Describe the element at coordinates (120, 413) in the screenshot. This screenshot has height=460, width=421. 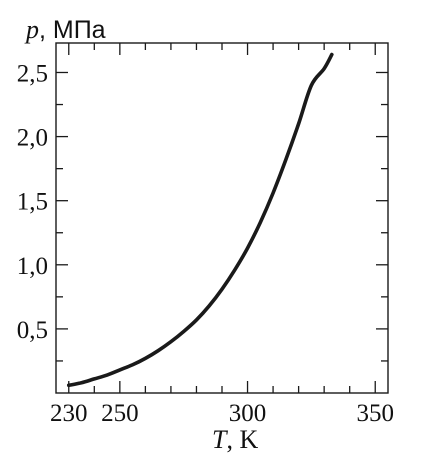
I see `x-tick-label: 250` at that location.